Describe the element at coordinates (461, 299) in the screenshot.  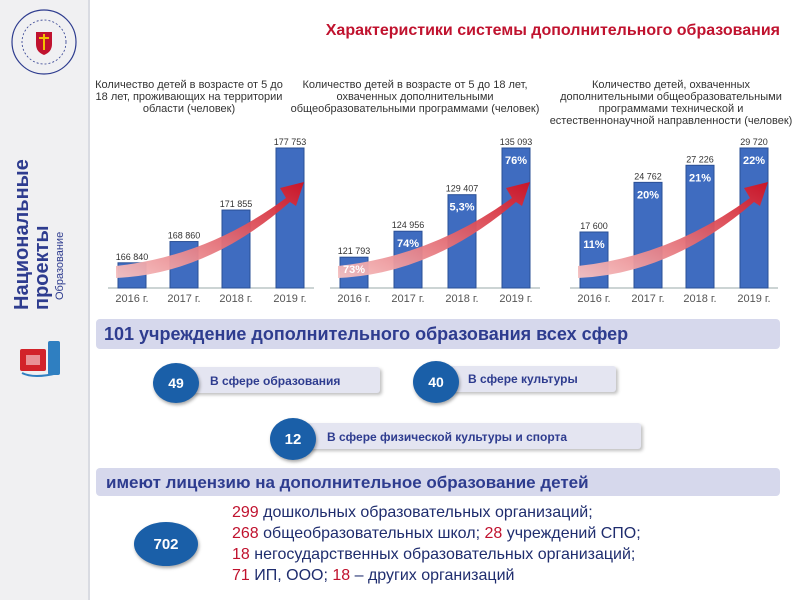
I see `chart-2-tick-label: 2018 г.` at that location.